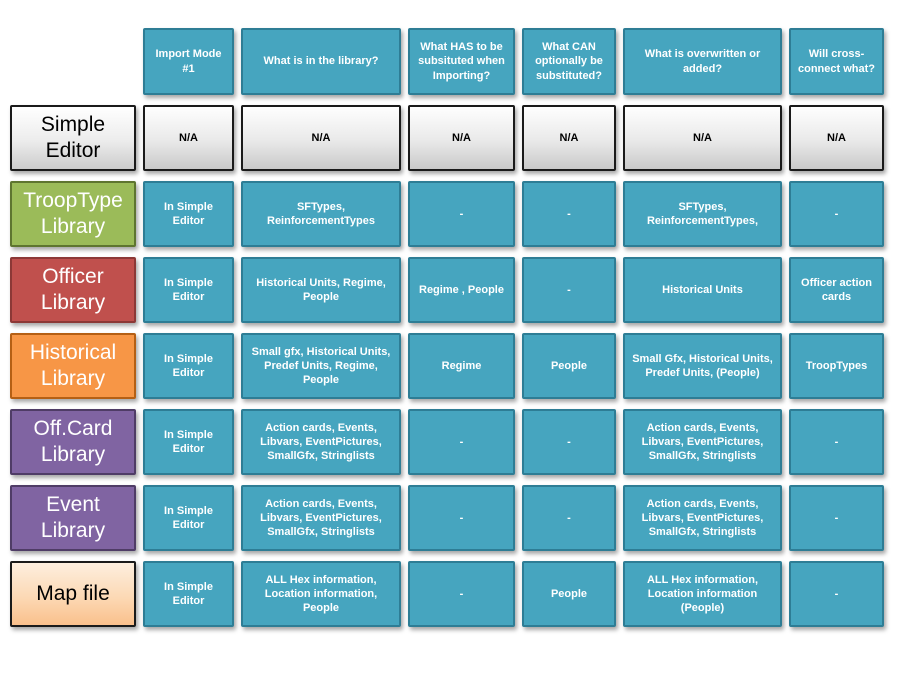  What do you see at coordinates (836, 366) in the screenshot?
I see `data-cell: TroopTypes` at bounding box center [836, 366].